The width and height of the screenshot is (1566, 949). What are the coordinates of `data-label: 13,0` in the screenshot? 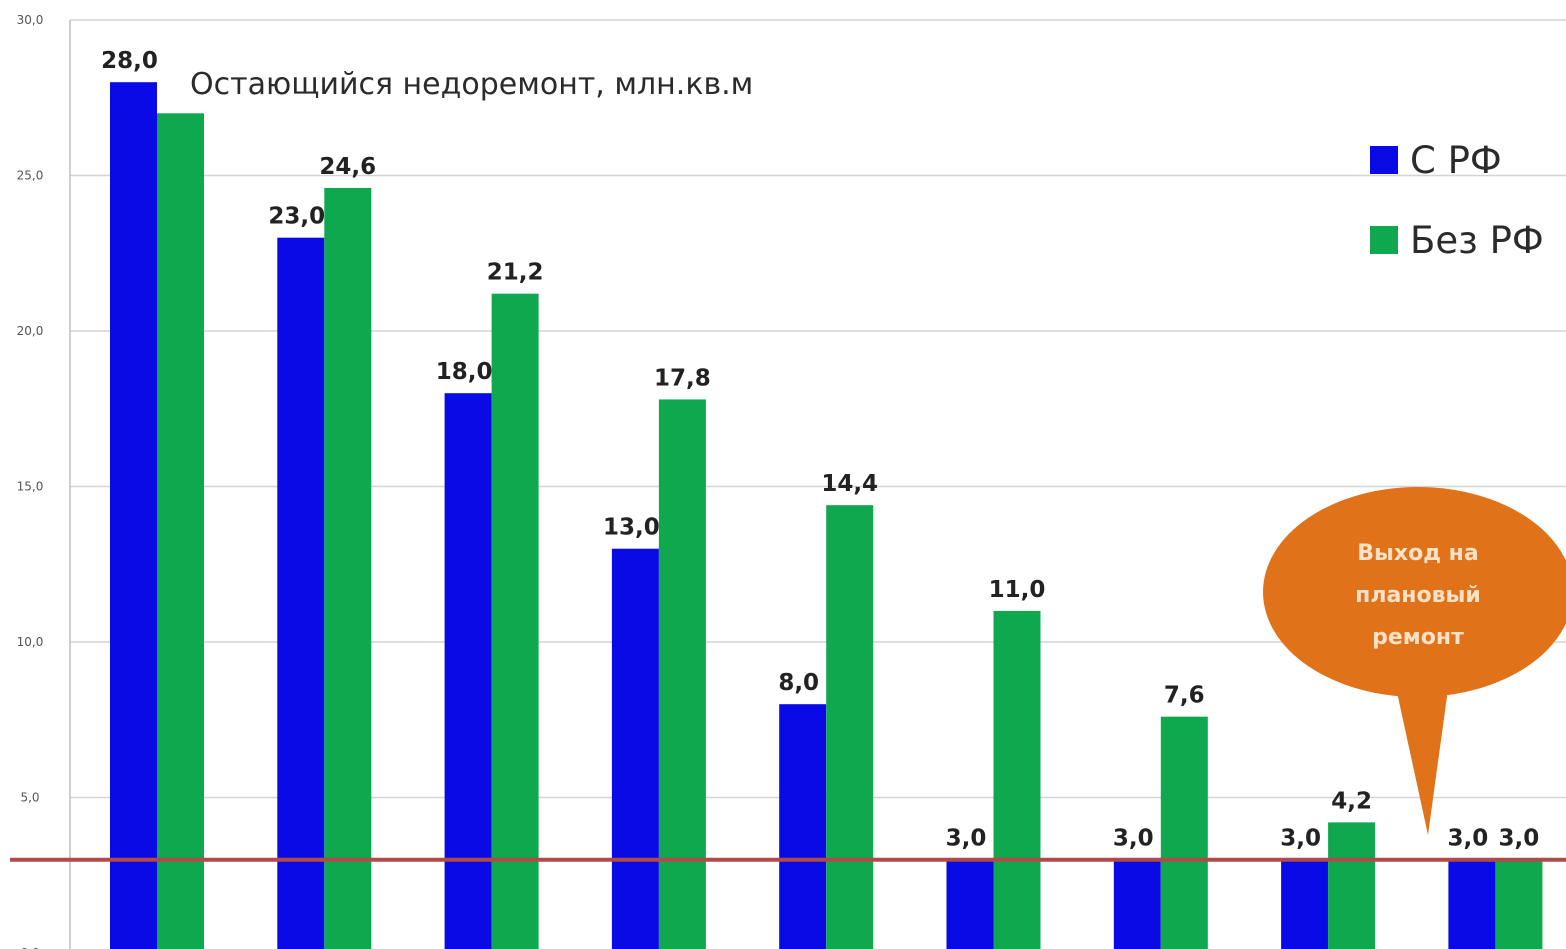 It's located at (631, 528).